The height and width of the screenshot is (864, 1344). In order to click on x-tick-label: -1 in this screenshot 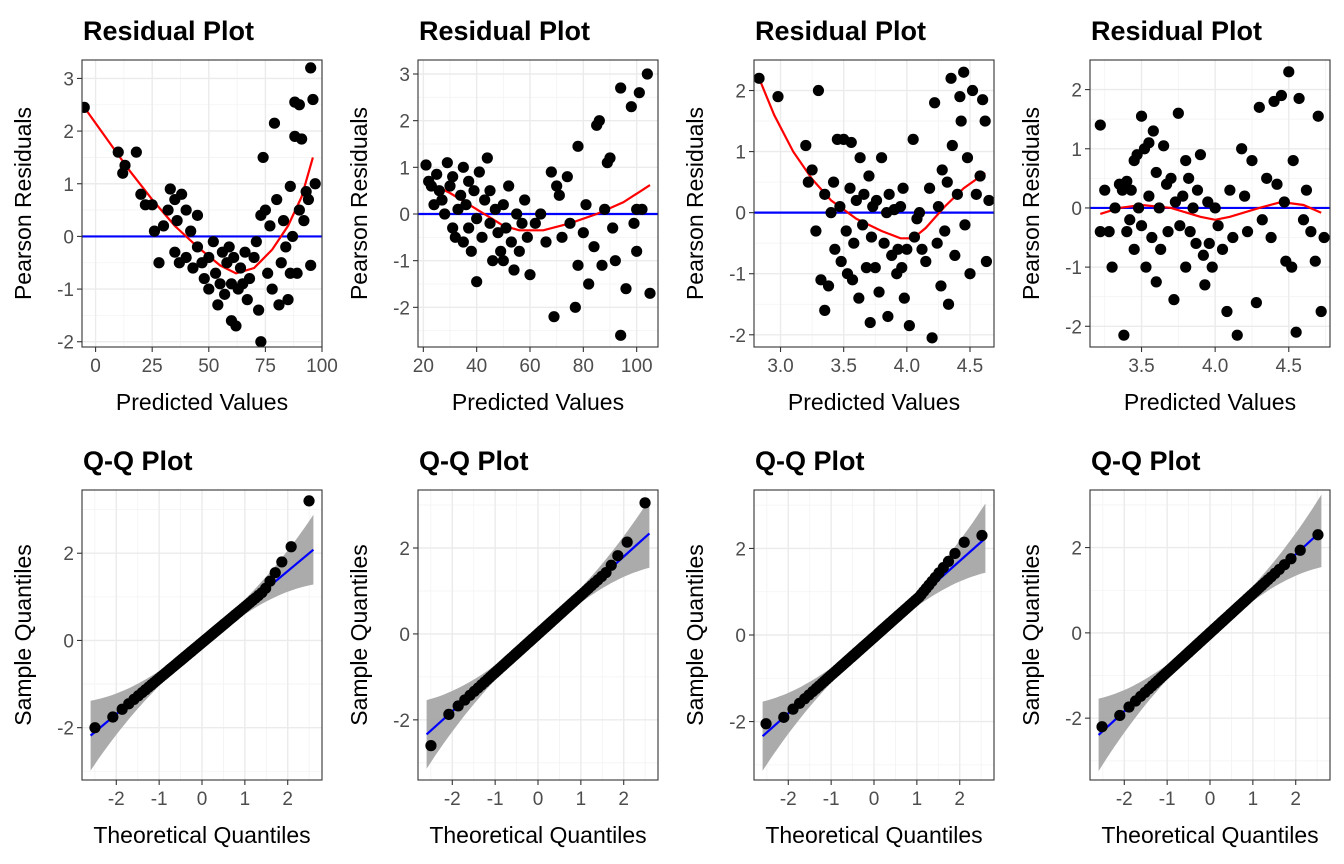, I will do `click(495, 799)`.